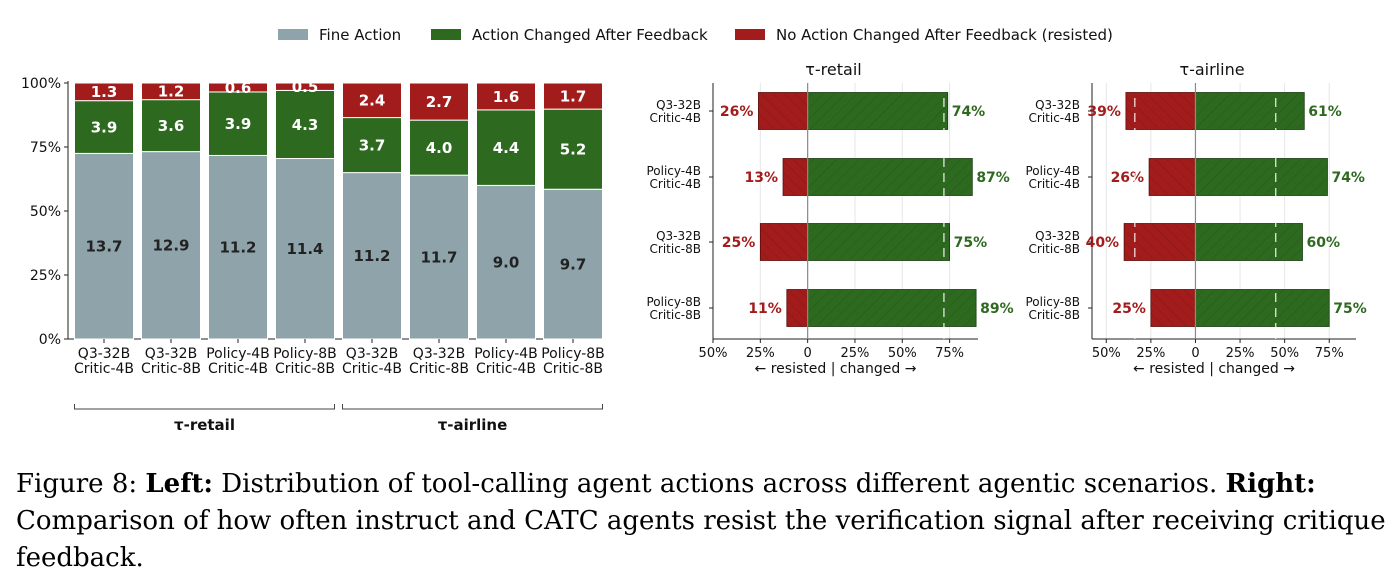 The image size is (1396, 577). Describe the element at coordinates (473, 425) in the screenshot. I see `group-label: τ-airline` at that location.